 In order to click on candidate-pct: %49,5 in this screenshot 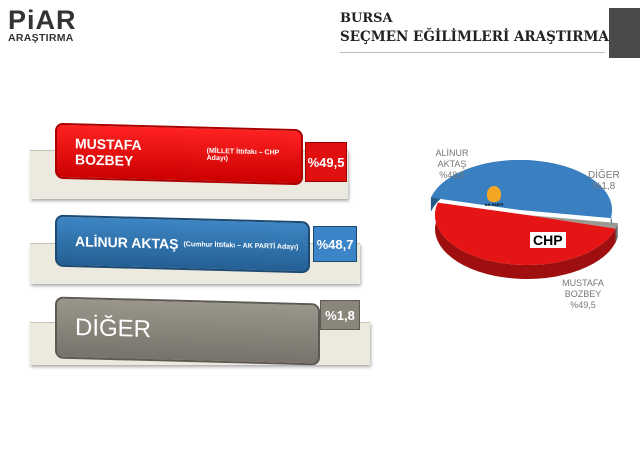, I will do `click(326, 162)`.